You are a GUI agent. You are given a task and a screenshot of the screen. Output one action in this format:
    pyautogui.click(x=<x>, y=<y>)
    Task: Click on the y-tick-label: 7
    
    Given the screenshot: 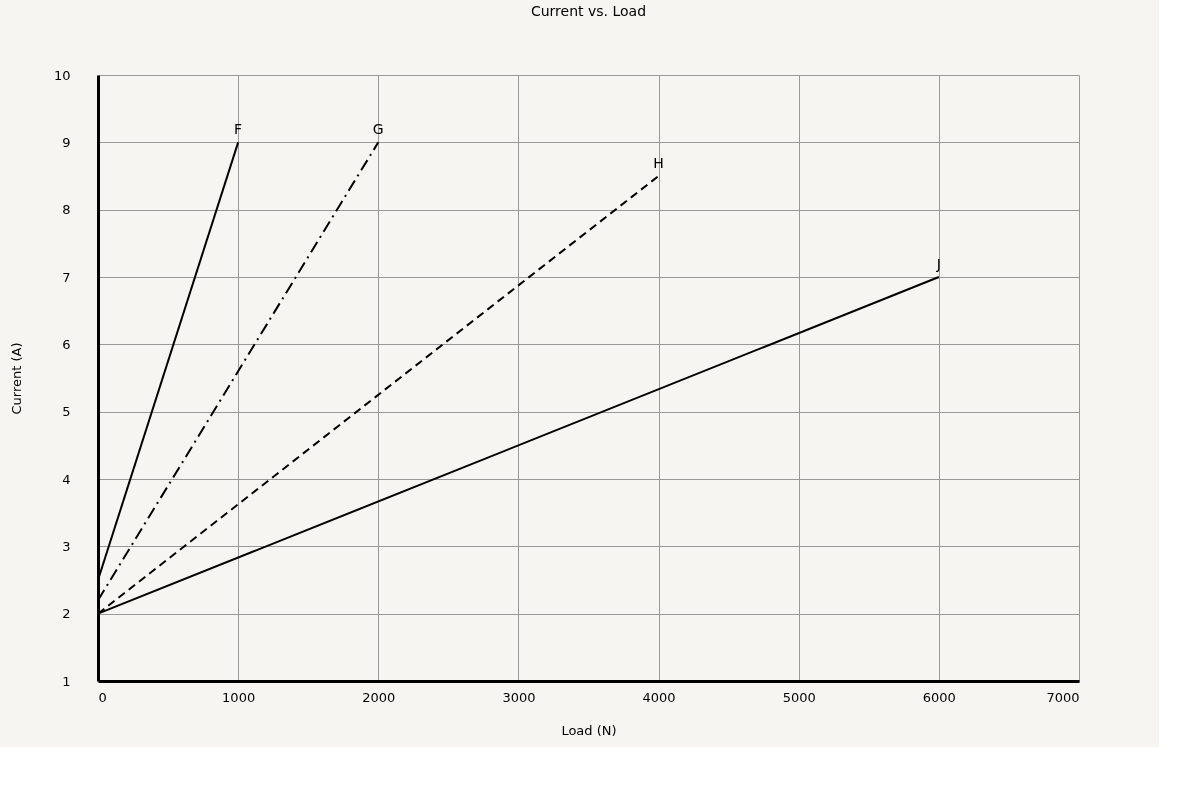 What is the action you would take?
    pyautogui.click(x=66, y=277)
    